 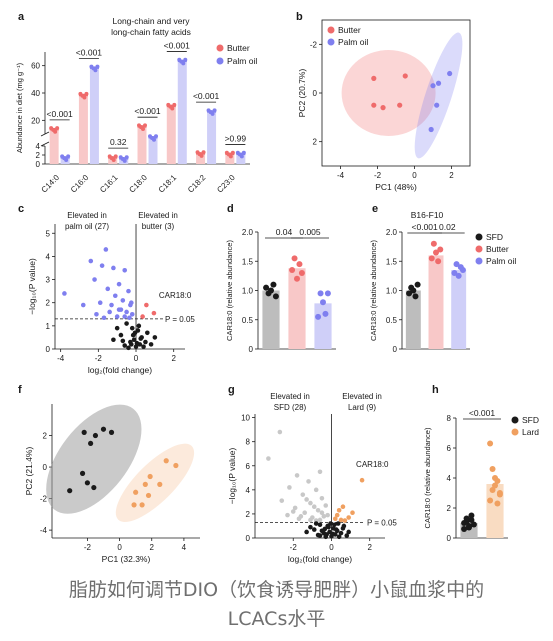 I want to click on panel-d-letter: d, so click(x=230, y=209).